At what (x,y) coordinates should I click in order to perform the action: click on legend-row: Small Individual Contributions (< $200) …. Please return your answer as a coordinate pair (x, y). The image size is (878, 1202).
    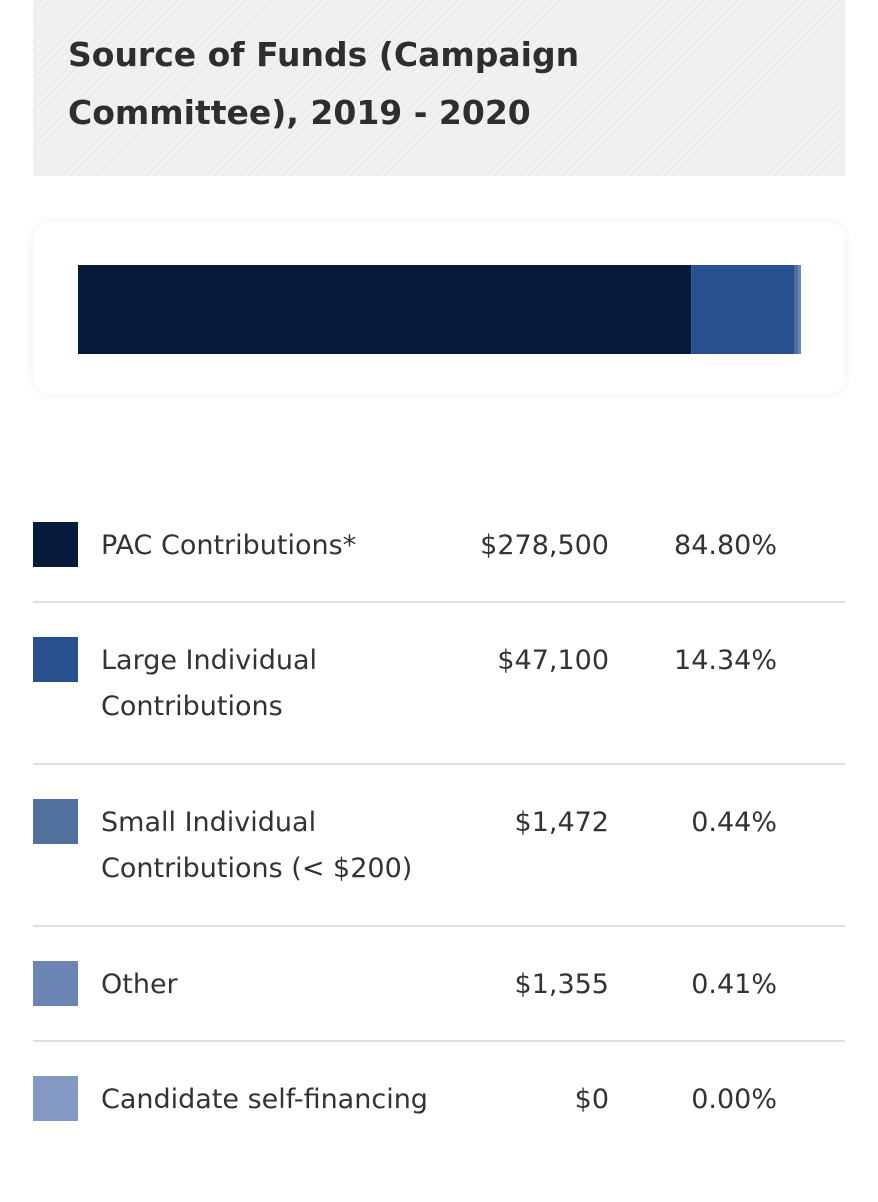
    Looking at the image, I should click on (439, 846).